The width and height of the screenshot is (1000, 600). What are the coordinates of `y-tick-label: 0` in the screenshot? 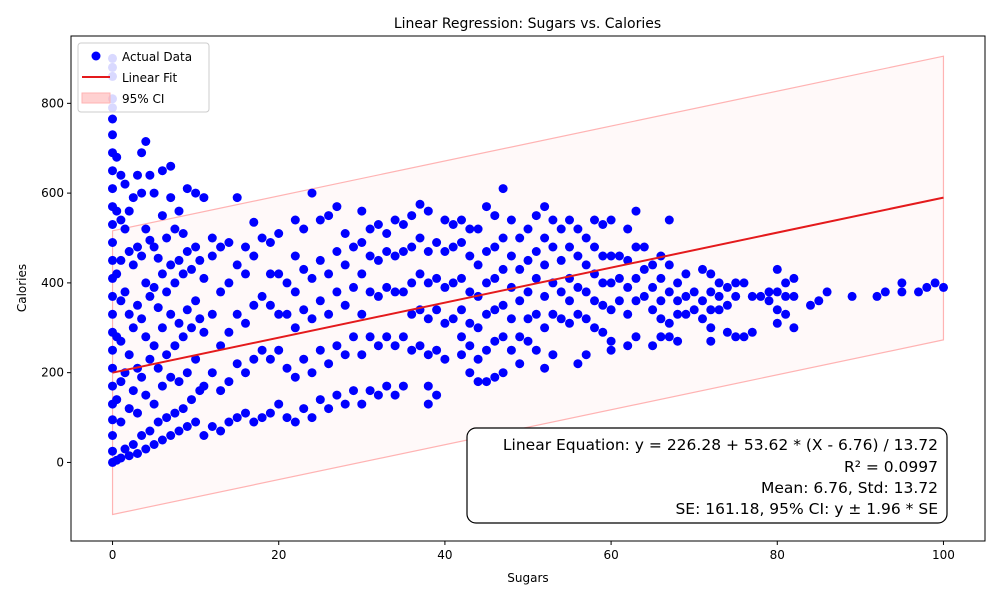 It's located at (60, 462).